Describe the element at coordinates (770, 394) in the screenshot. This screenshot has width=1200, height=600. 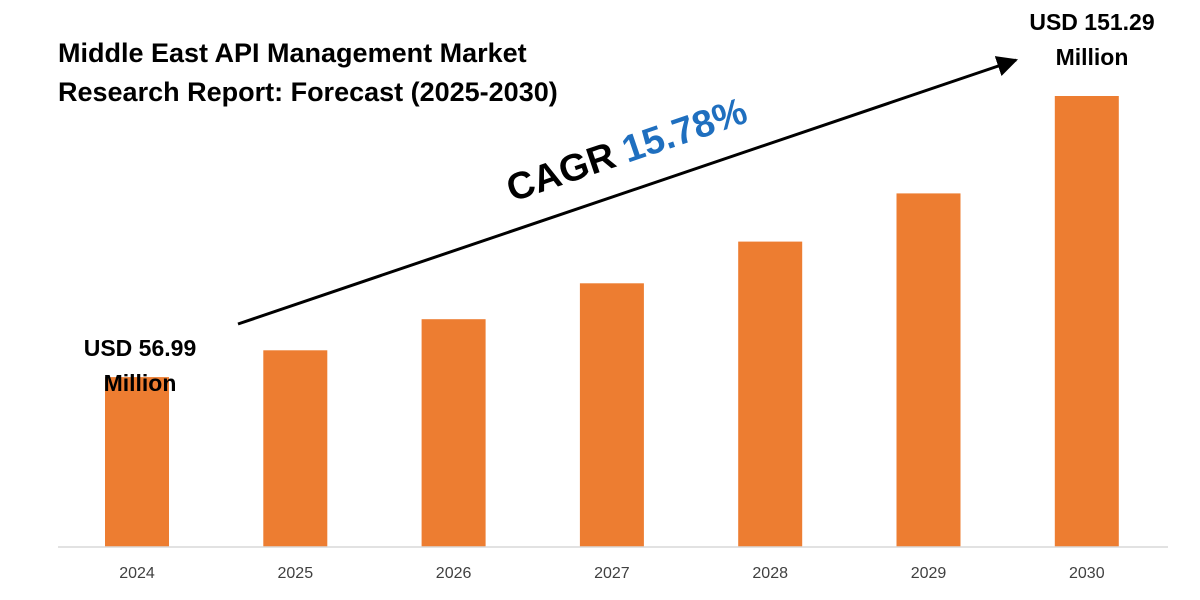
I see `bar-2028` at that location.